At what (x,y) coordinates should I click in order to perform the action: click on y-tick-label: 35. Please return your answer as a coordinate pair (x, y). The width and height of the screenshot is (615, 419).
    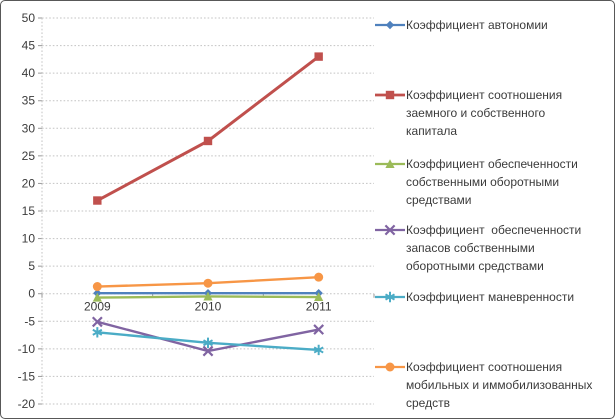
    Looking at the image, I should click on (29, 101).